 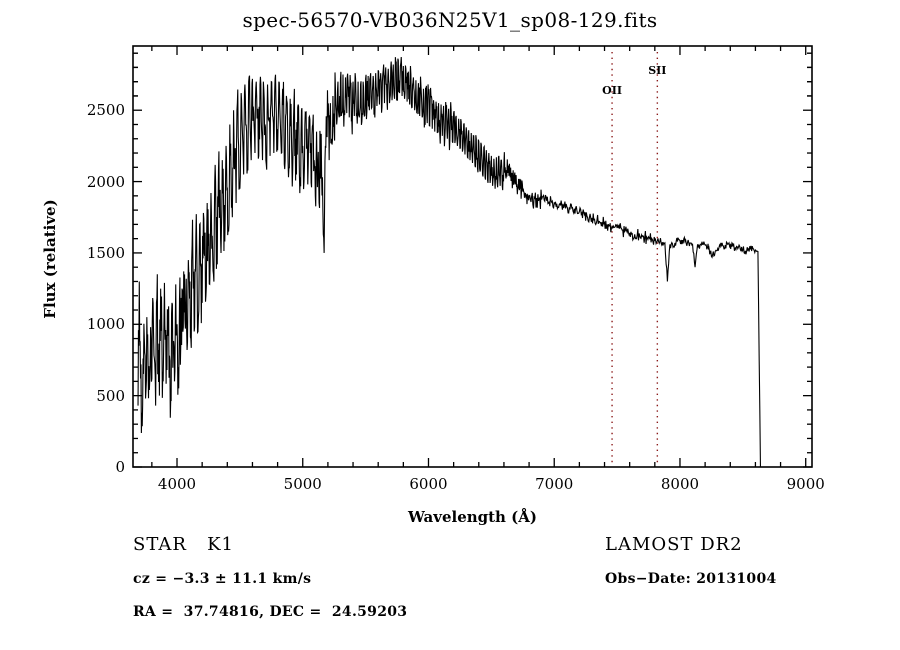 What do you see at coordinates (302, 484) in the screenshot?
I see `x-tick-label: 5000` at bounding box center [302, 484].